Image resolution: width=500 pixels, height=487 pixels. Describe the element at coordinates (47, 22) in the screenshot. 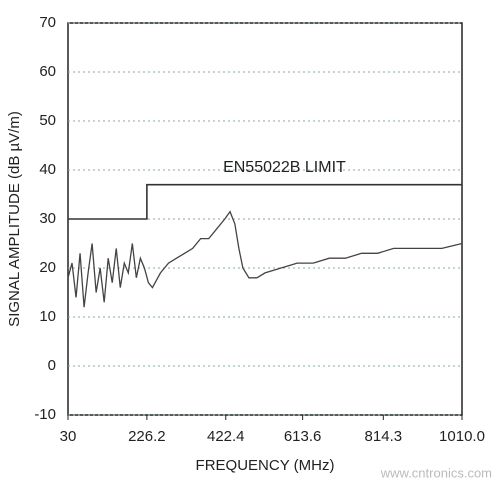

I see `y-tick-label: 70` at that location.